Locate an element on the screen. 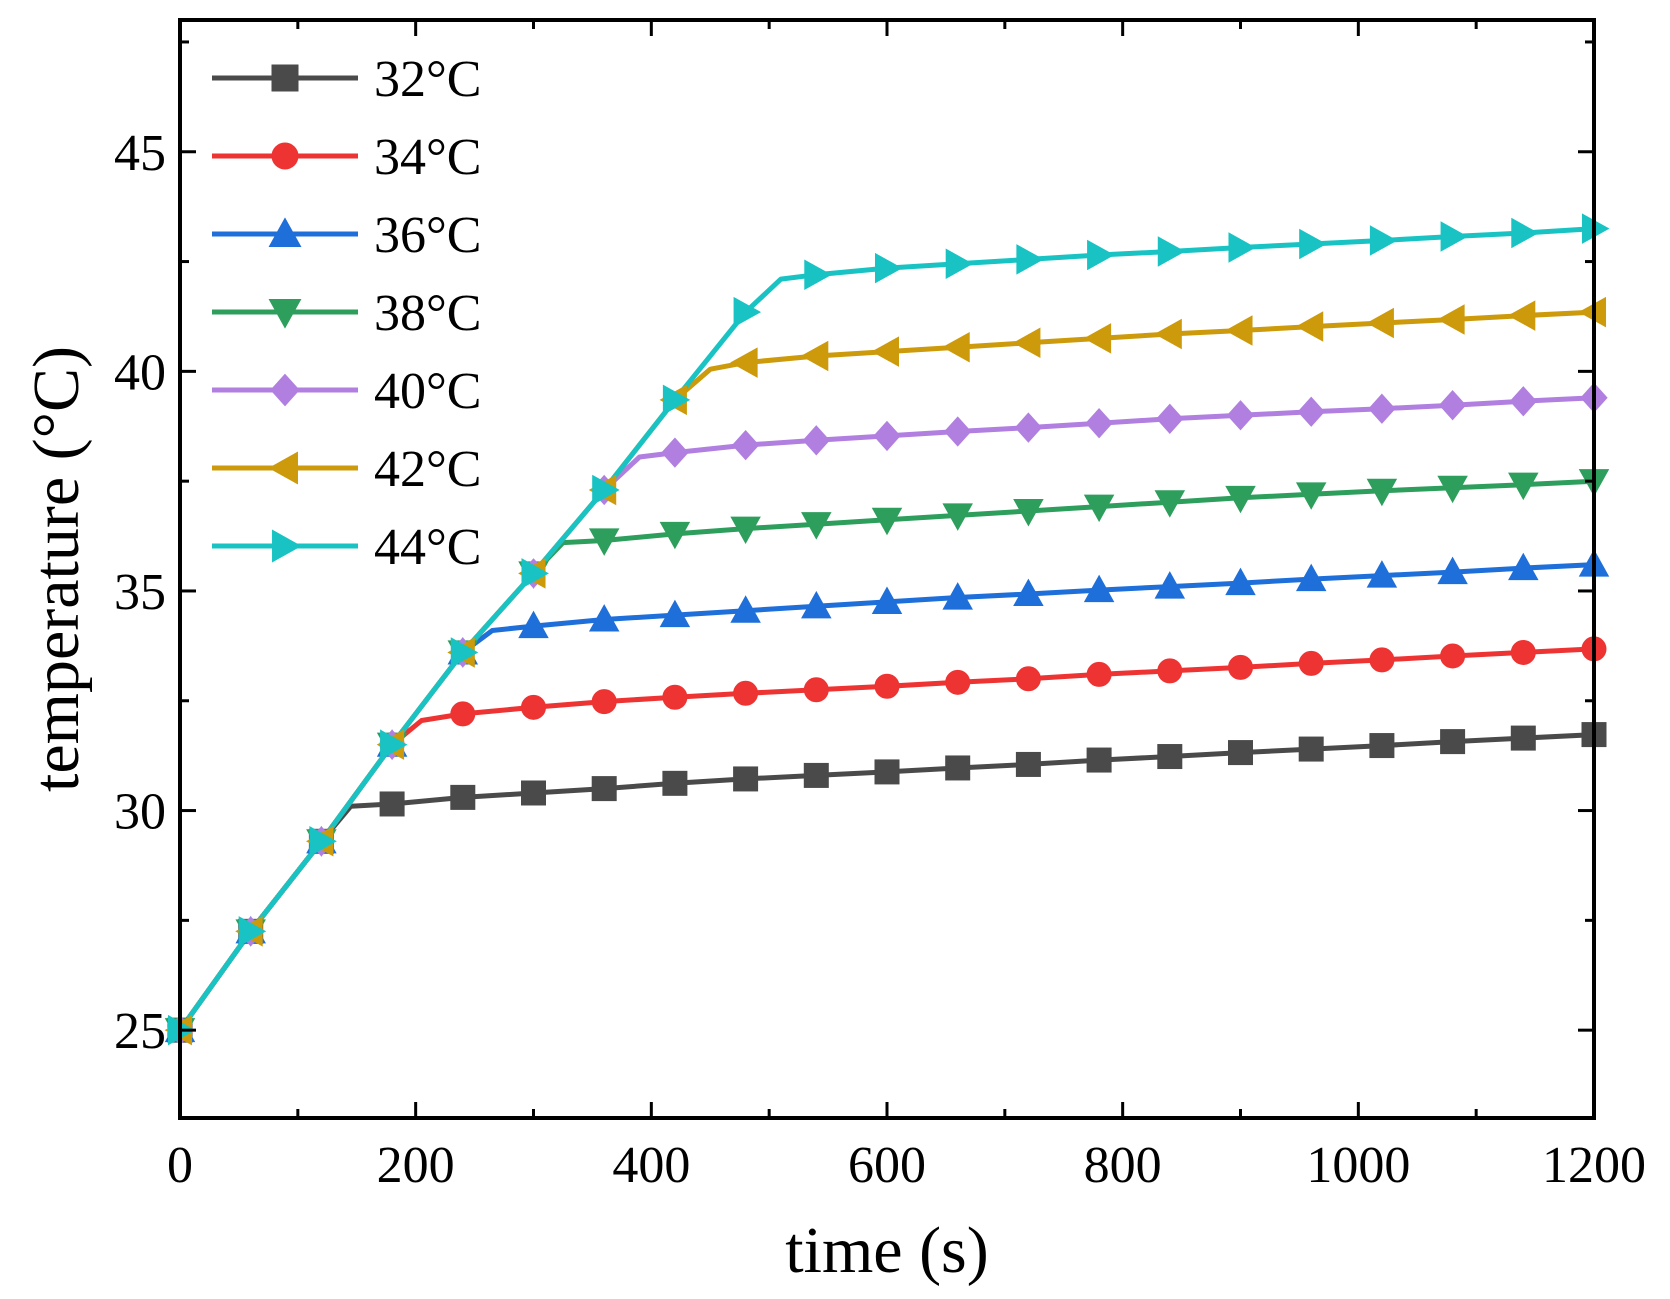 The width and height of the screenshot is (1670, 1299). y-tick-label: 25 is located at coordinates (140, 1031).